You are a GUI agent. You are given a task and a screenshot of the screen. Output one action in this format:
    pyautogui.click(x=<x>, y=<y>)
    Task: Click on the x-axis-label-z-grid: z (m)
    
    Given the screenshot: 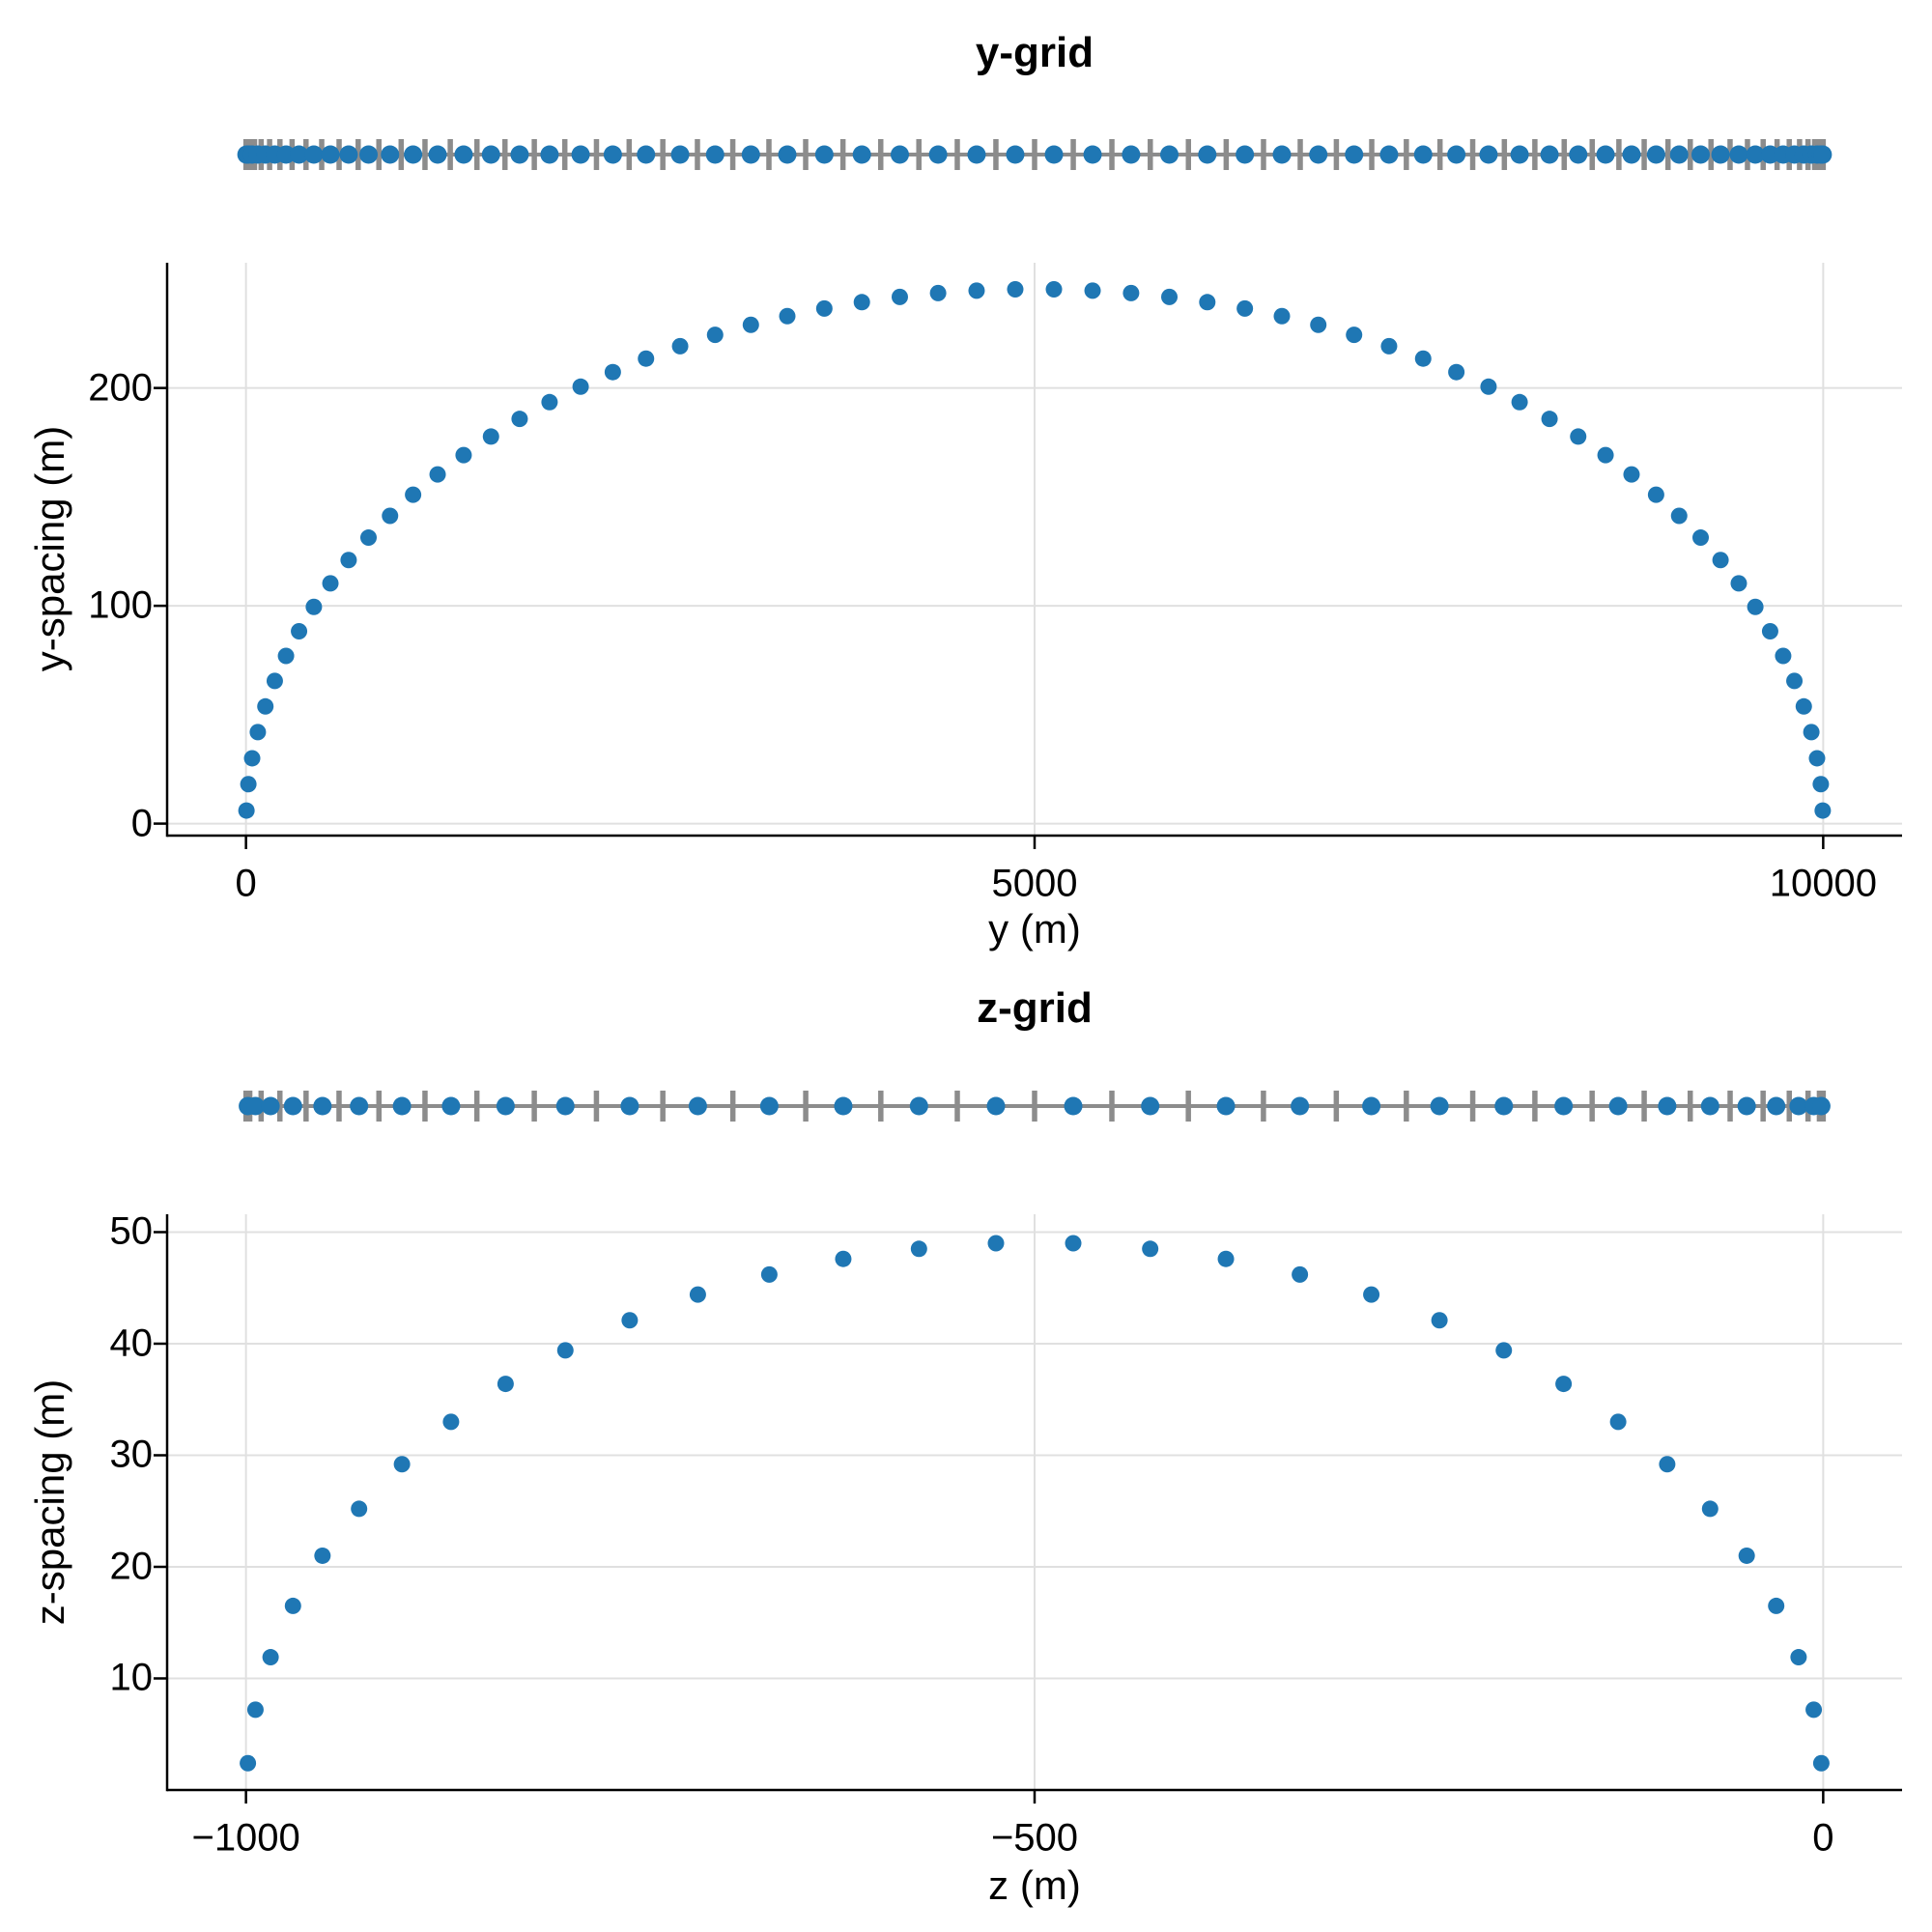 What is the action you would take?
    pyautogui.click(x=1034, y=1885)
    